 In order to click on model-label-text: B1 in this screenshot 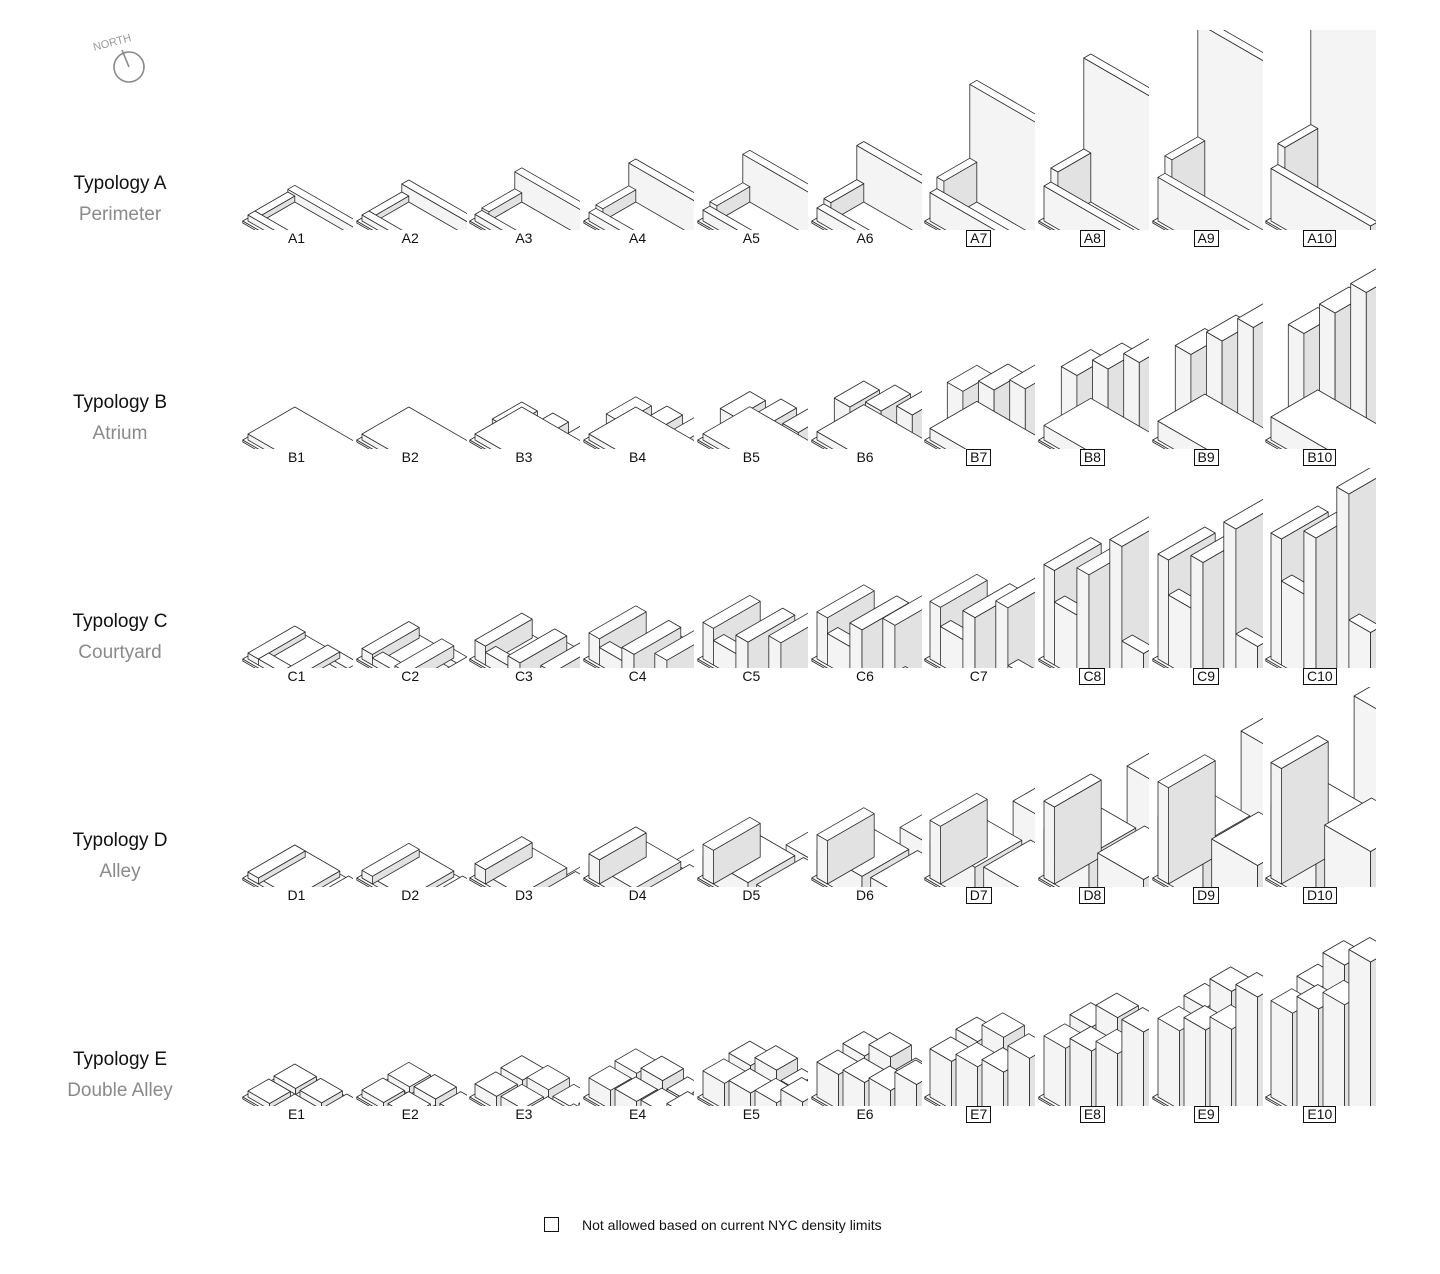, I will do `click(296, 457)`.